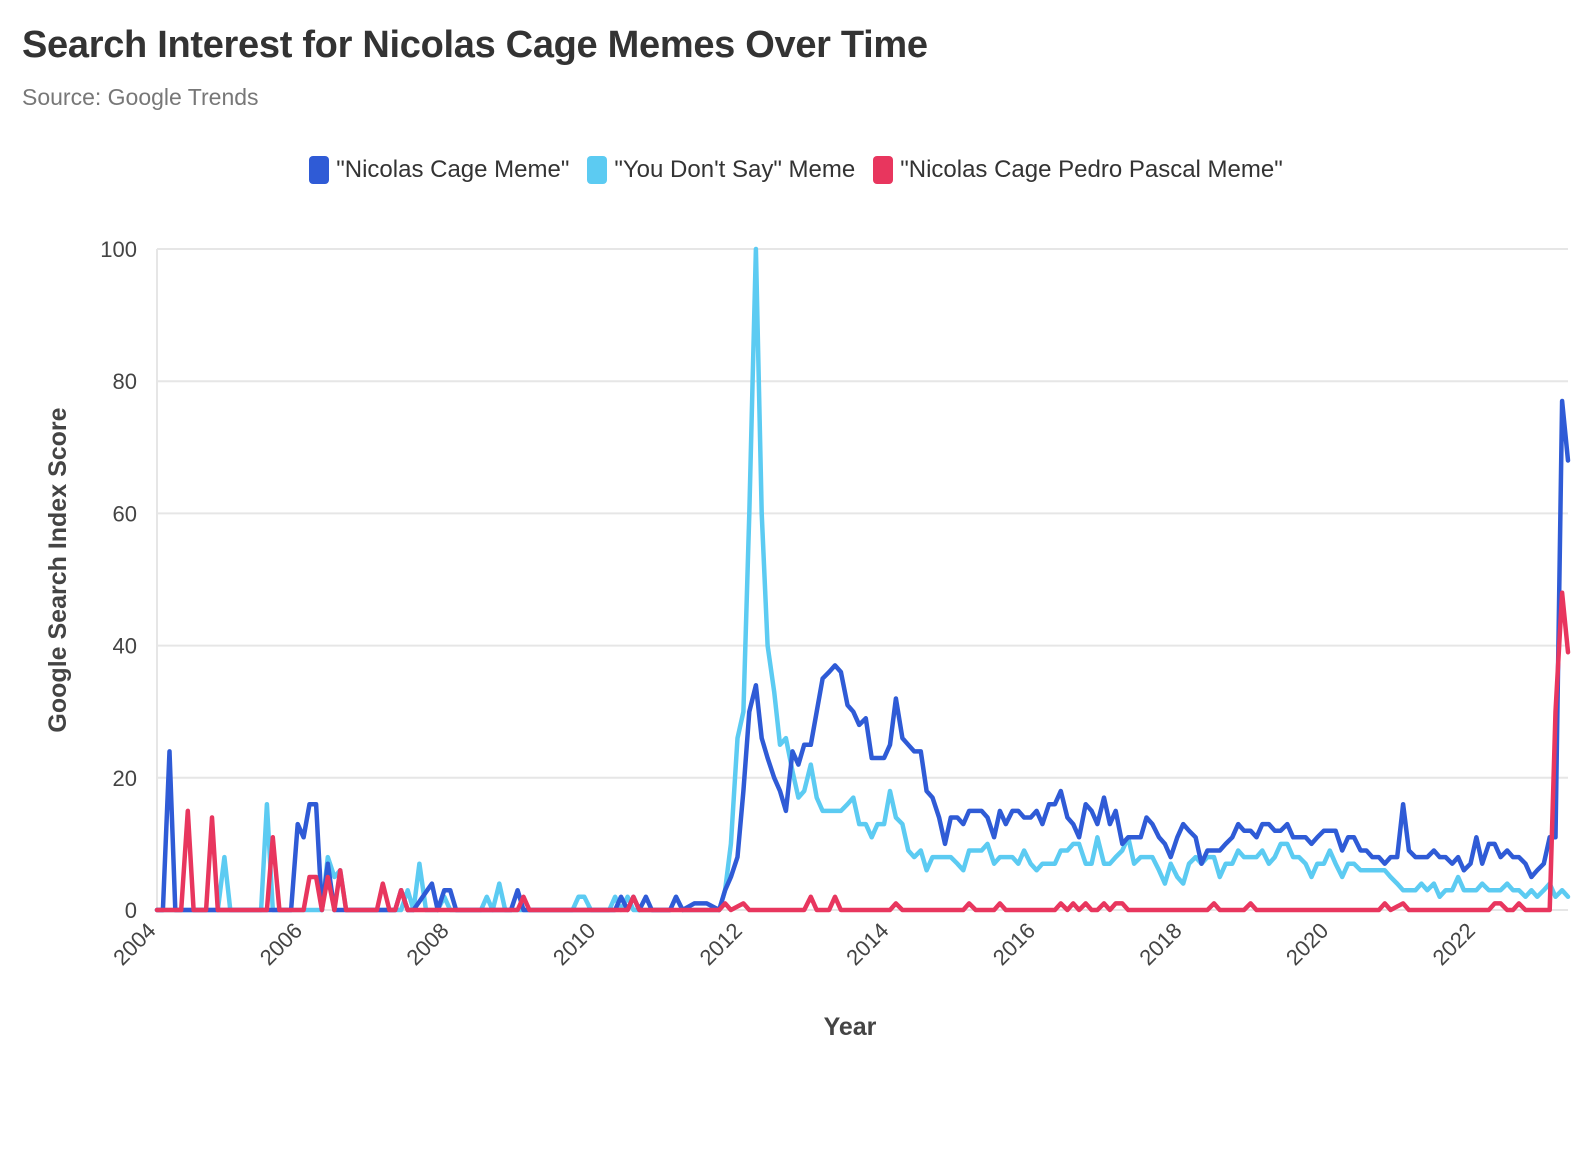  I want to click on legend-item-pedro-pascal-meme: "Nicolas Cage Pedro Pascal Meme", so click(1078, 170).